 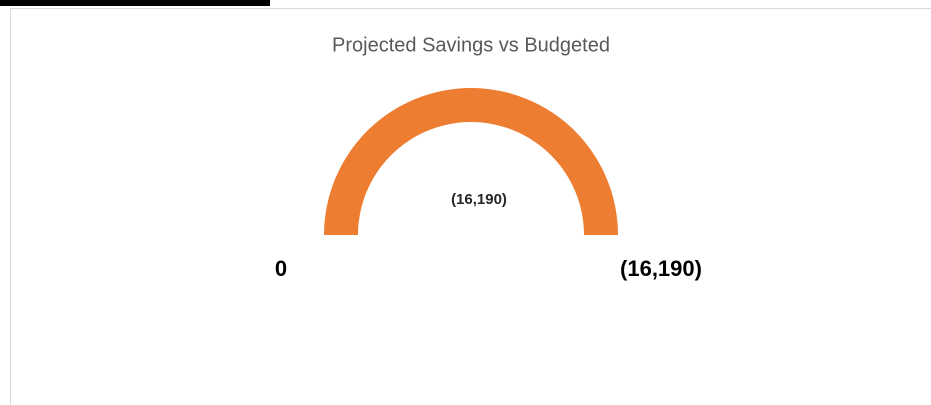 What do you see at coordinates (471, 45) in the screenshot?
I see `chart-title: Projected Savings vs Budgeted` at bounding box center [471, 45].